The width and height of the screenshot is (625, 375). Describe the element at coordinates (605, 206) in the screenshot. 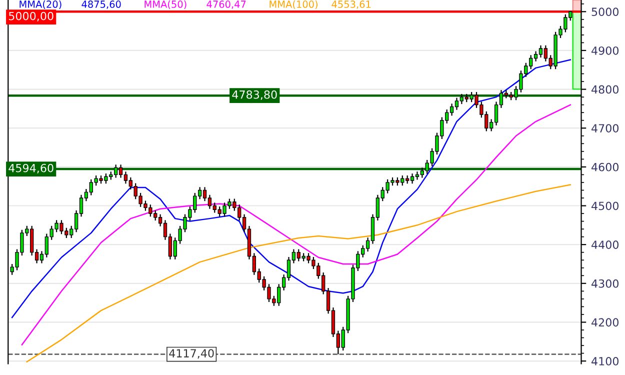

I see `y-tick-label: 4500` at that location.